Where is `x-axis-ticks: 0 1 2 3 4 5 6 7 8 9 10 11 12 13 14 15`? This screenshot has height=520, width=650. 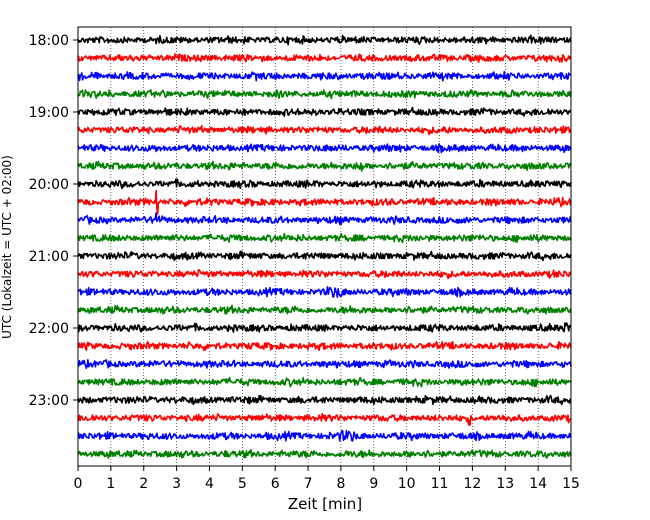 x-axis-ticks: 0 1 2 3 4 5 6 7 8 9 10 11 12 13 14 15 is located at coordinates (327, 479).